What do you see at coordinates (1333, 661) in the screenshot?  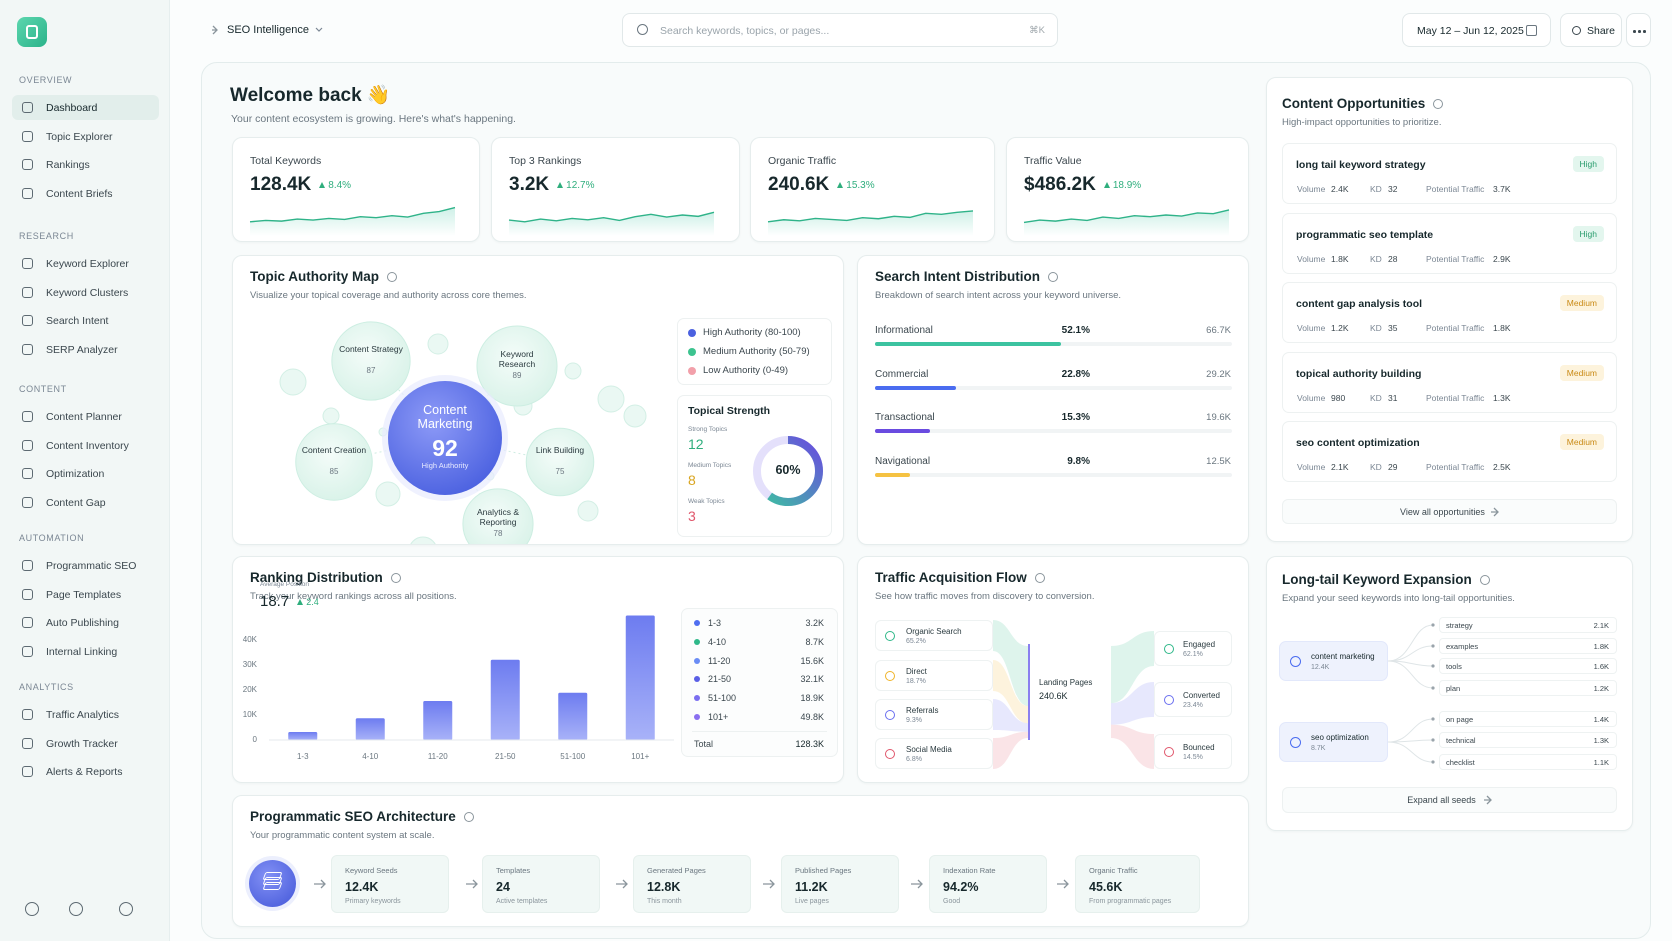 I see `seed-node: content marketing 12.4K` at bounding box center [1333, 661].